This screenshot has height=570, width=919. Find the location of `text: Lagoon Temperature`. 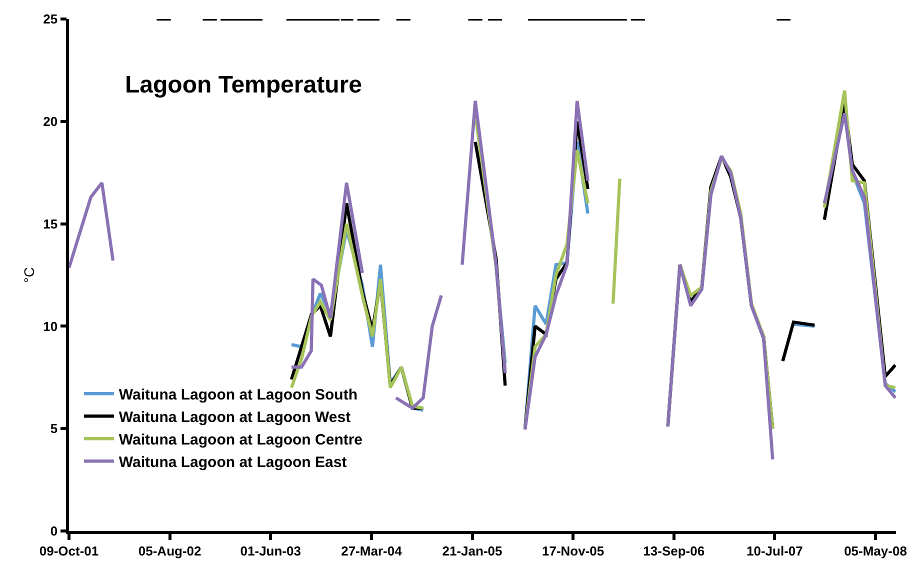

text: Lagoon Temperature is located at coordinates (243, 84).